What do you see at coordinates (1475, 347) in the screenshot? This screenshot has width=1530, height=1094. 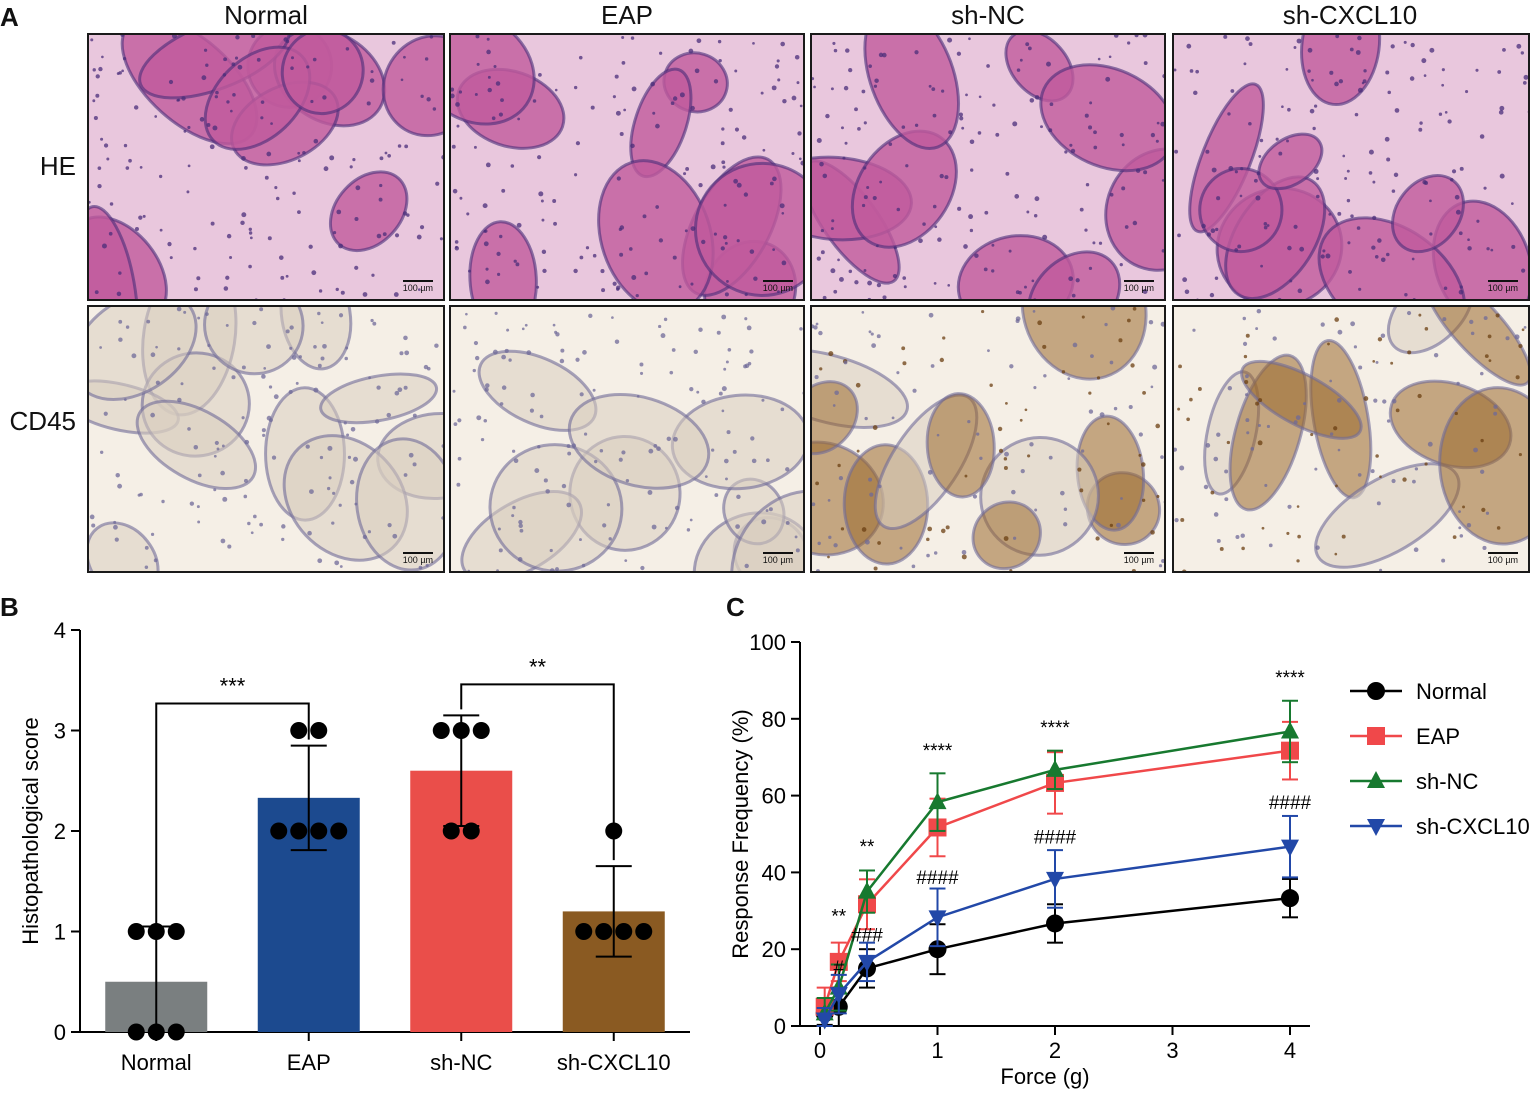 I see `gland` at bounding box center [1475, 347].